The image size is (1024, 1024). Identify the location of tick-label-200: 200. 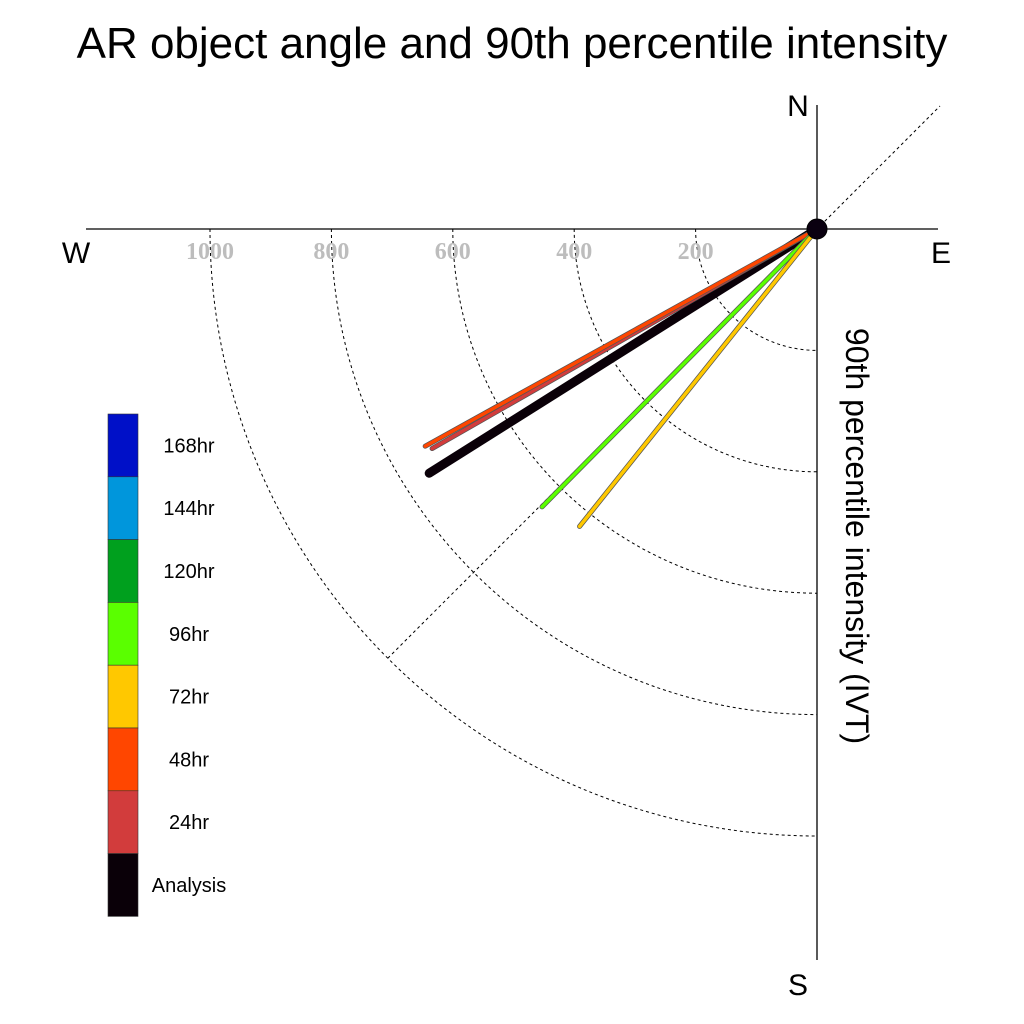
(696, 252).